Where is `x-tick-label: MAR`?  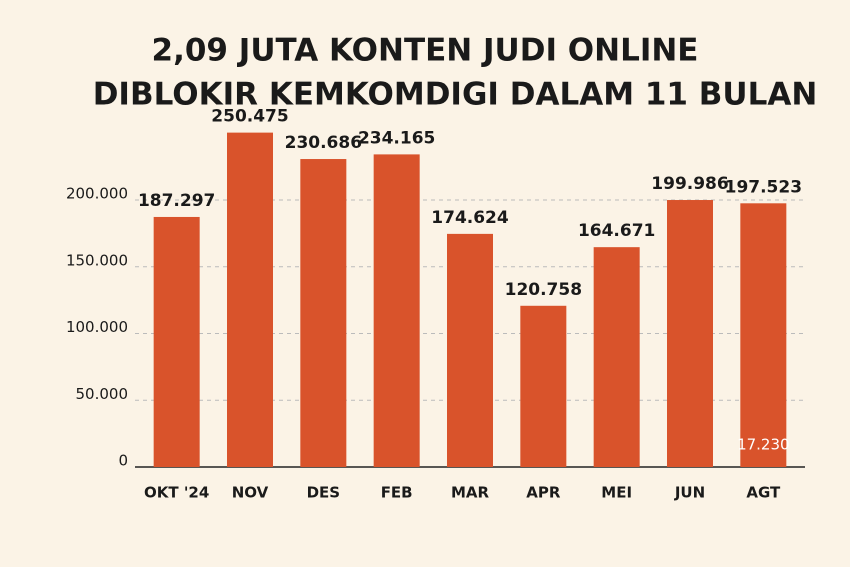 x-tick-label: MAR is located at coordinates (470, 493).